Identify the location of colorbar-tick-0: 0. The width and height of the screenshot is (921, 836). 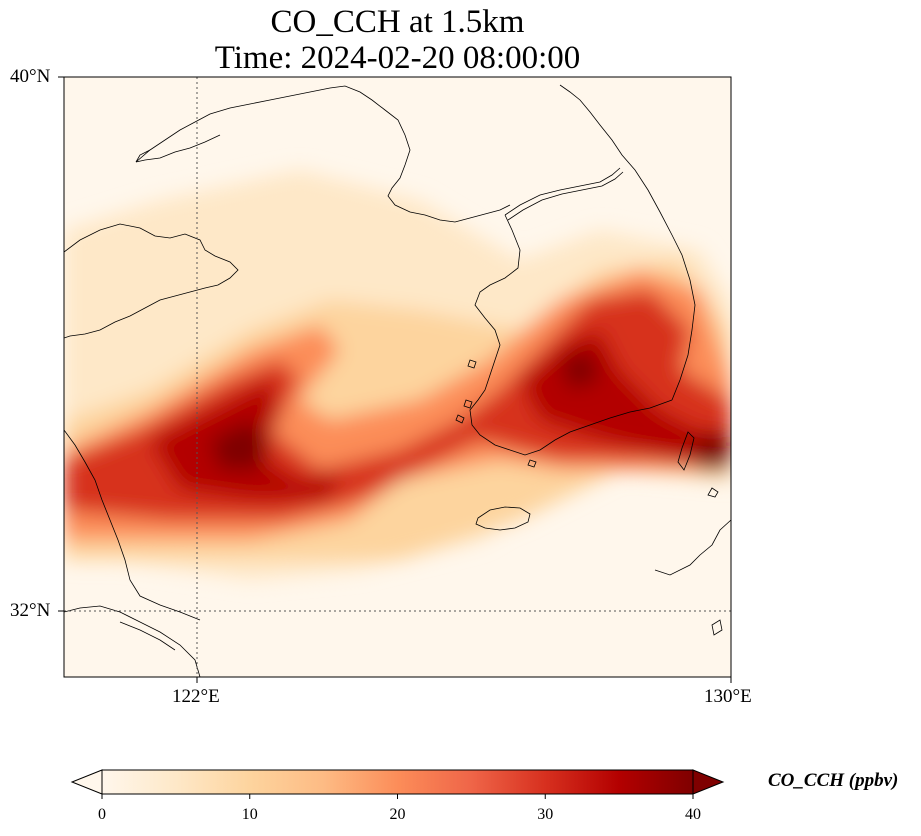
(102, 814).